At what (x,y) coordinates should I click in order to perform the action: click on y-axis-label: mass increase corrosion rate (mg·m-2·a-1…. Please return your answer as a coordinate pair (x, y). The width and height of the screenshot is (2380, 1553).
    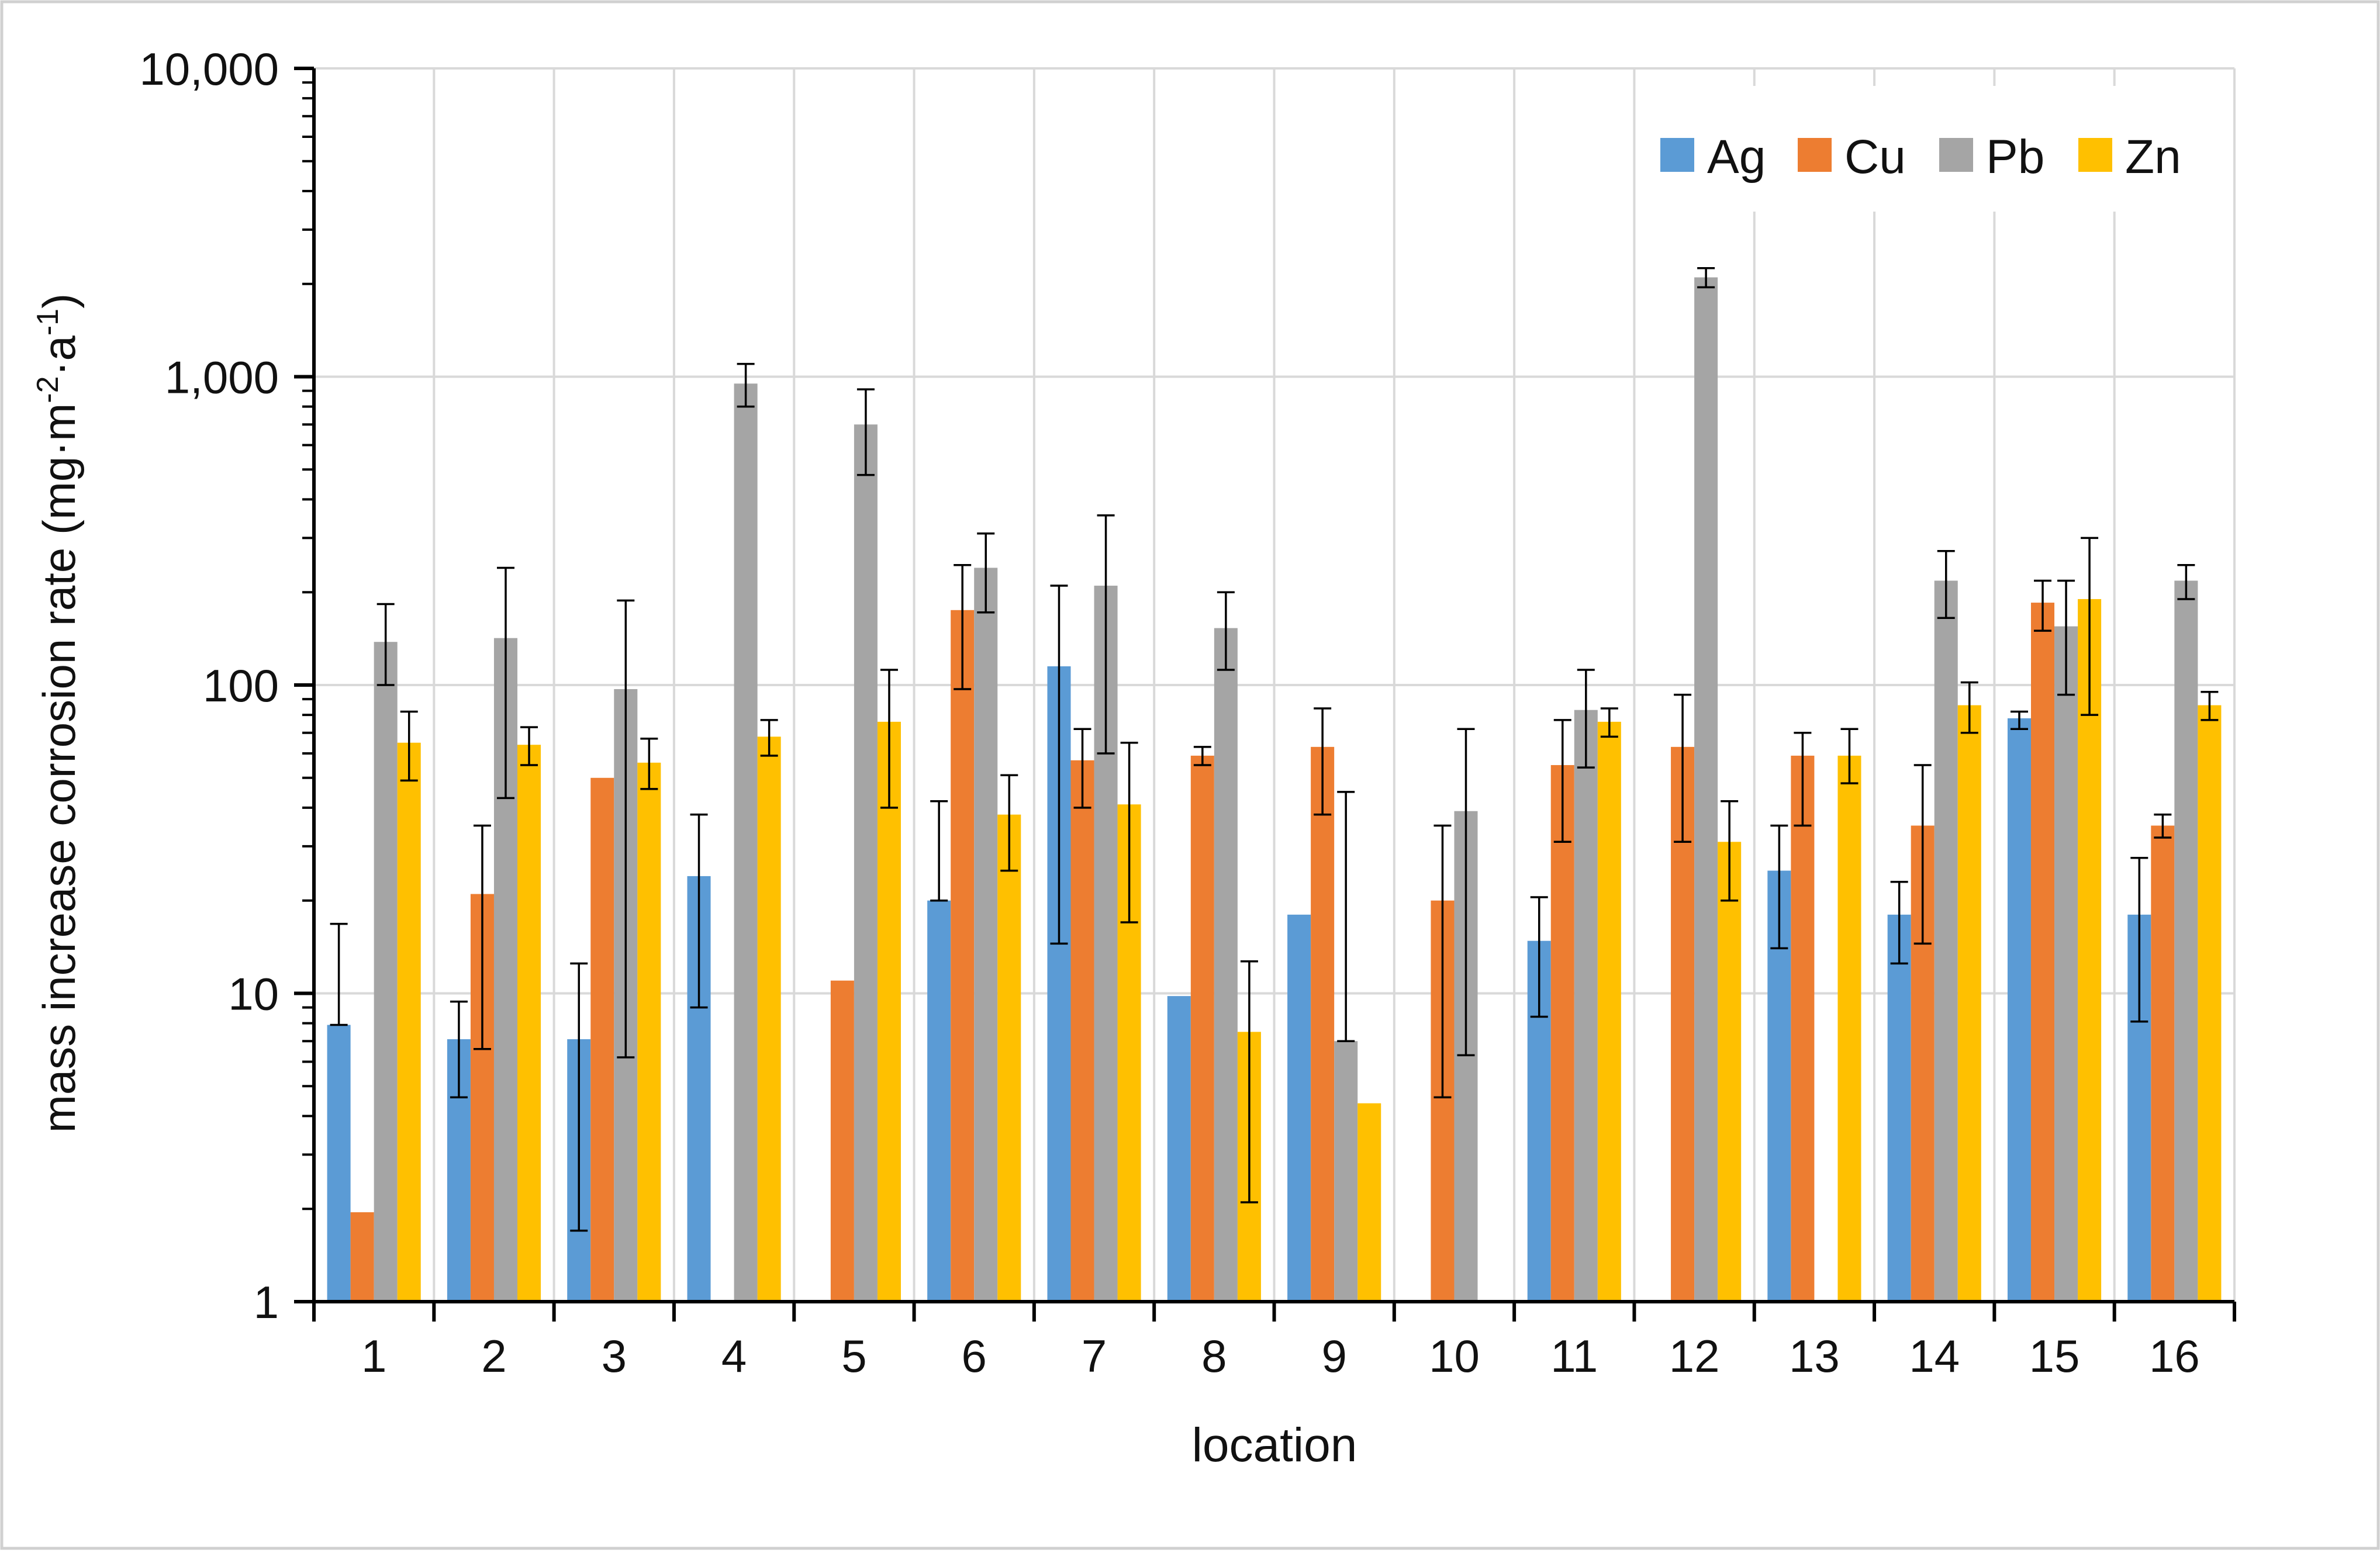
    Looking at the image, I should click on (58, 713).